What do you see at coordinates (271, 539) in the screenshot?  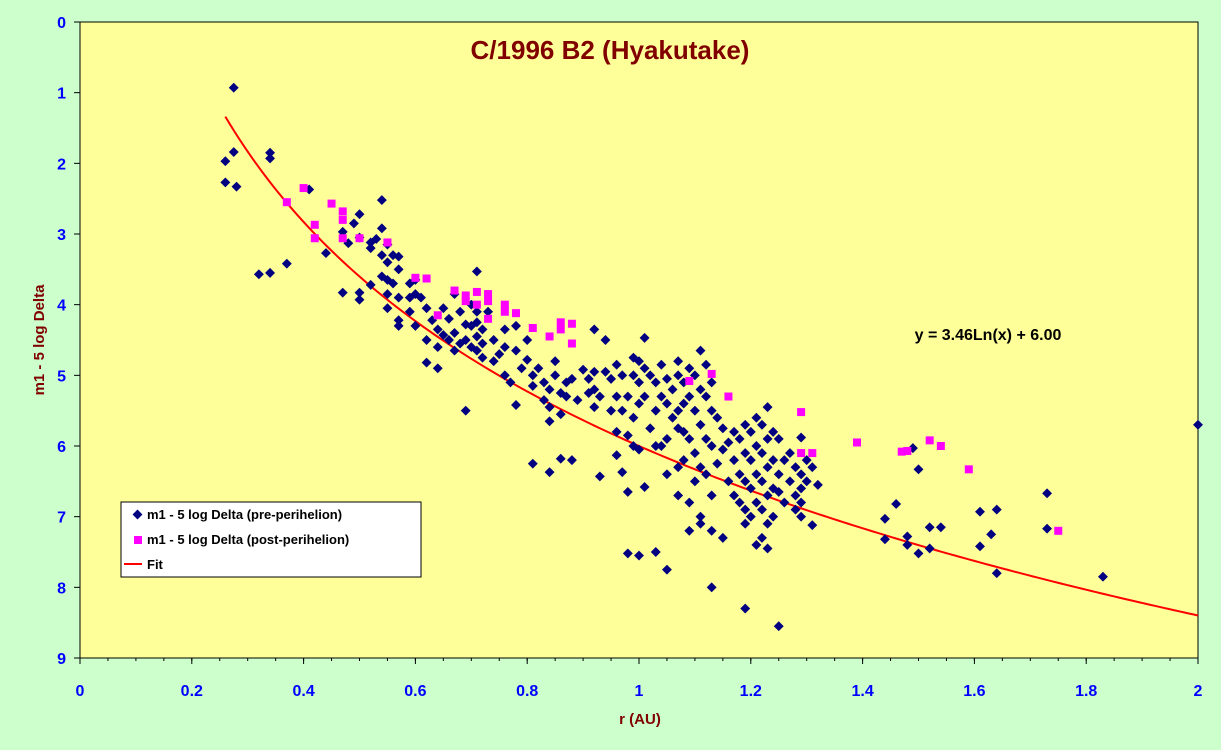 I see `legend-box` at bounding box center [271, 539].